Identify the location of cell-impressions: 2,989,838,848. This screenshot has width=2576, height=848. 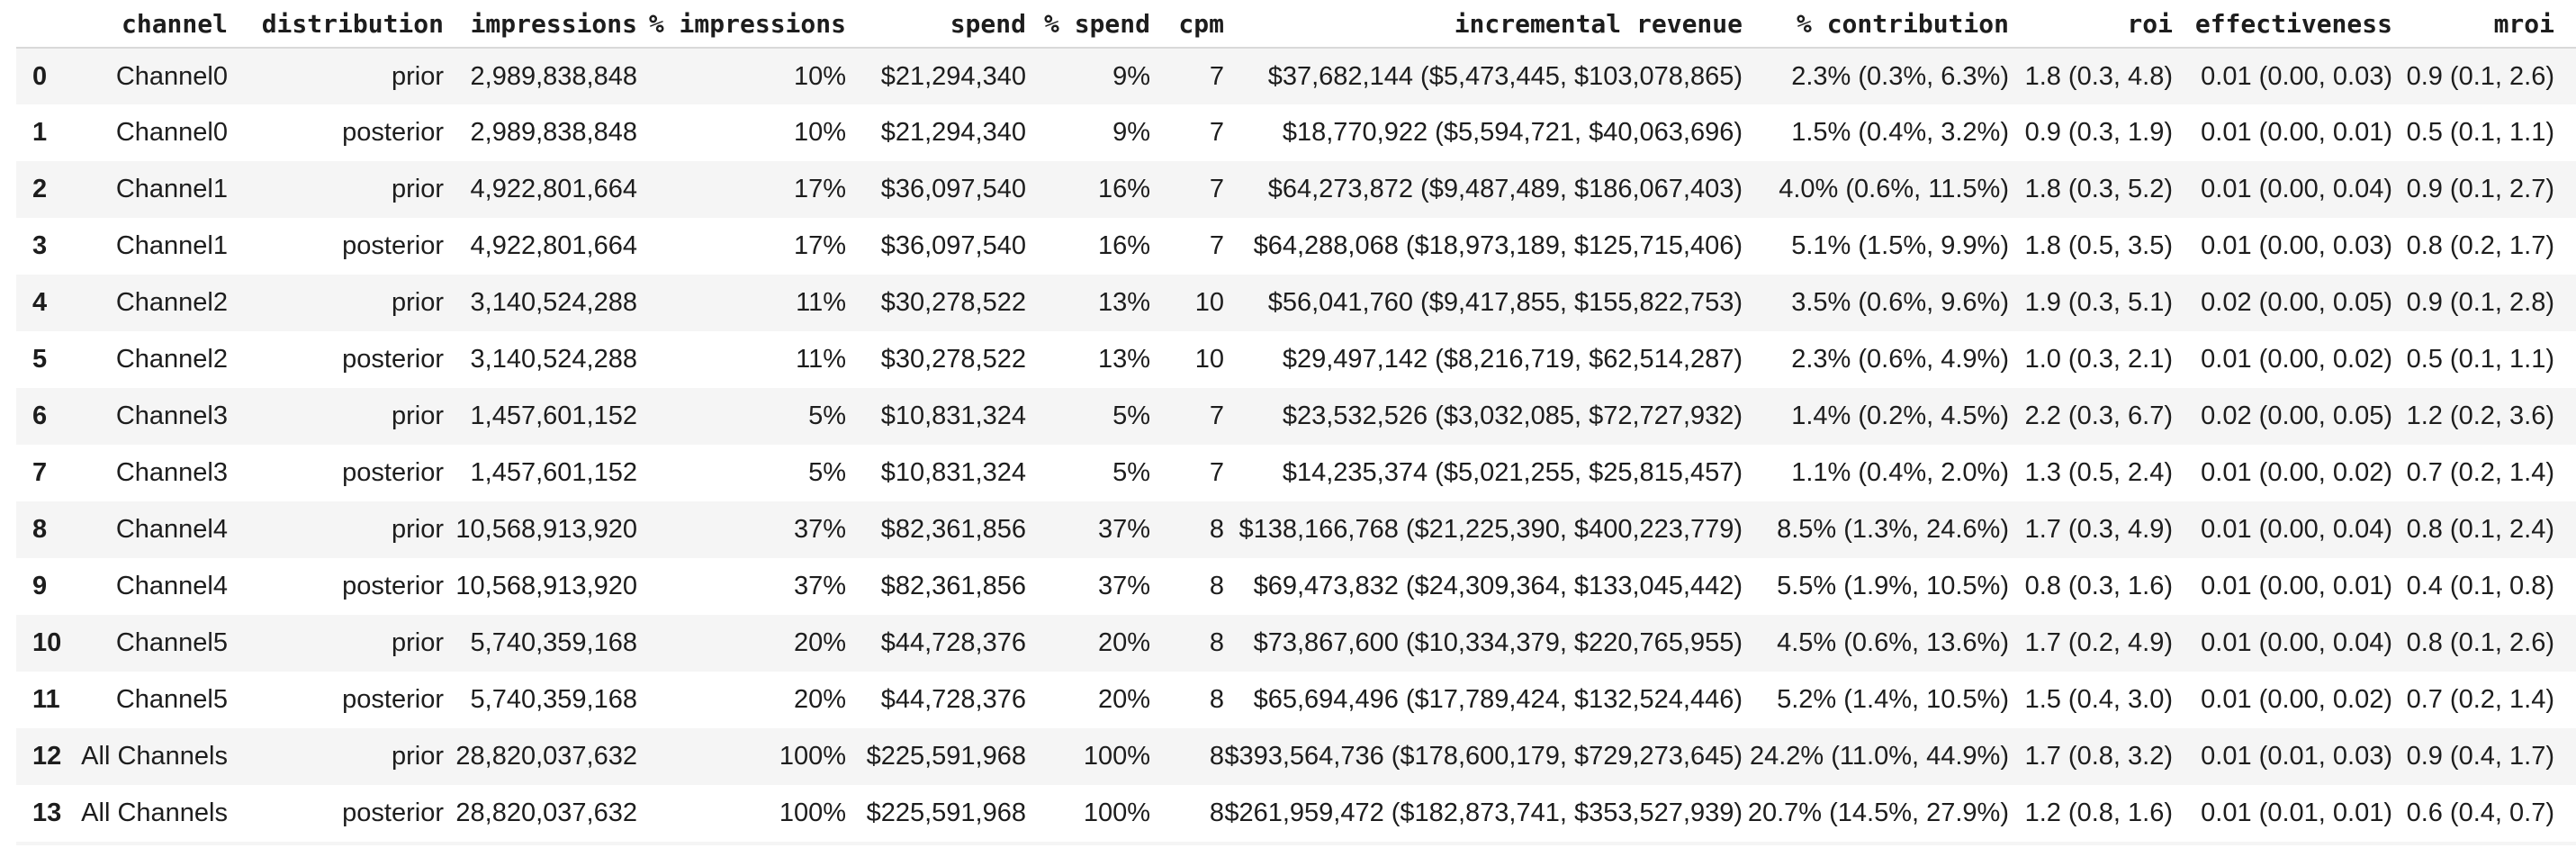
(553, 132).